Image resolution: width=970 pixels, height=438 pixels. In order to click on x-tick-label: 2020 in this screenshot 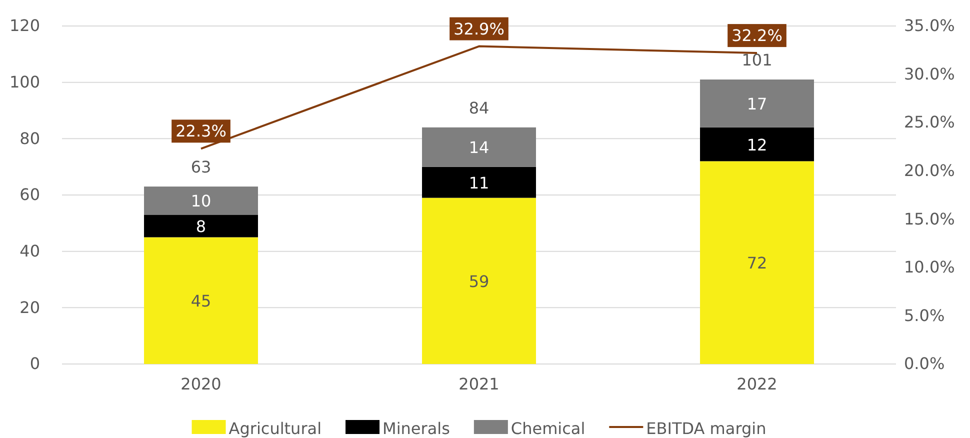, I will do `click(201, 384)`.